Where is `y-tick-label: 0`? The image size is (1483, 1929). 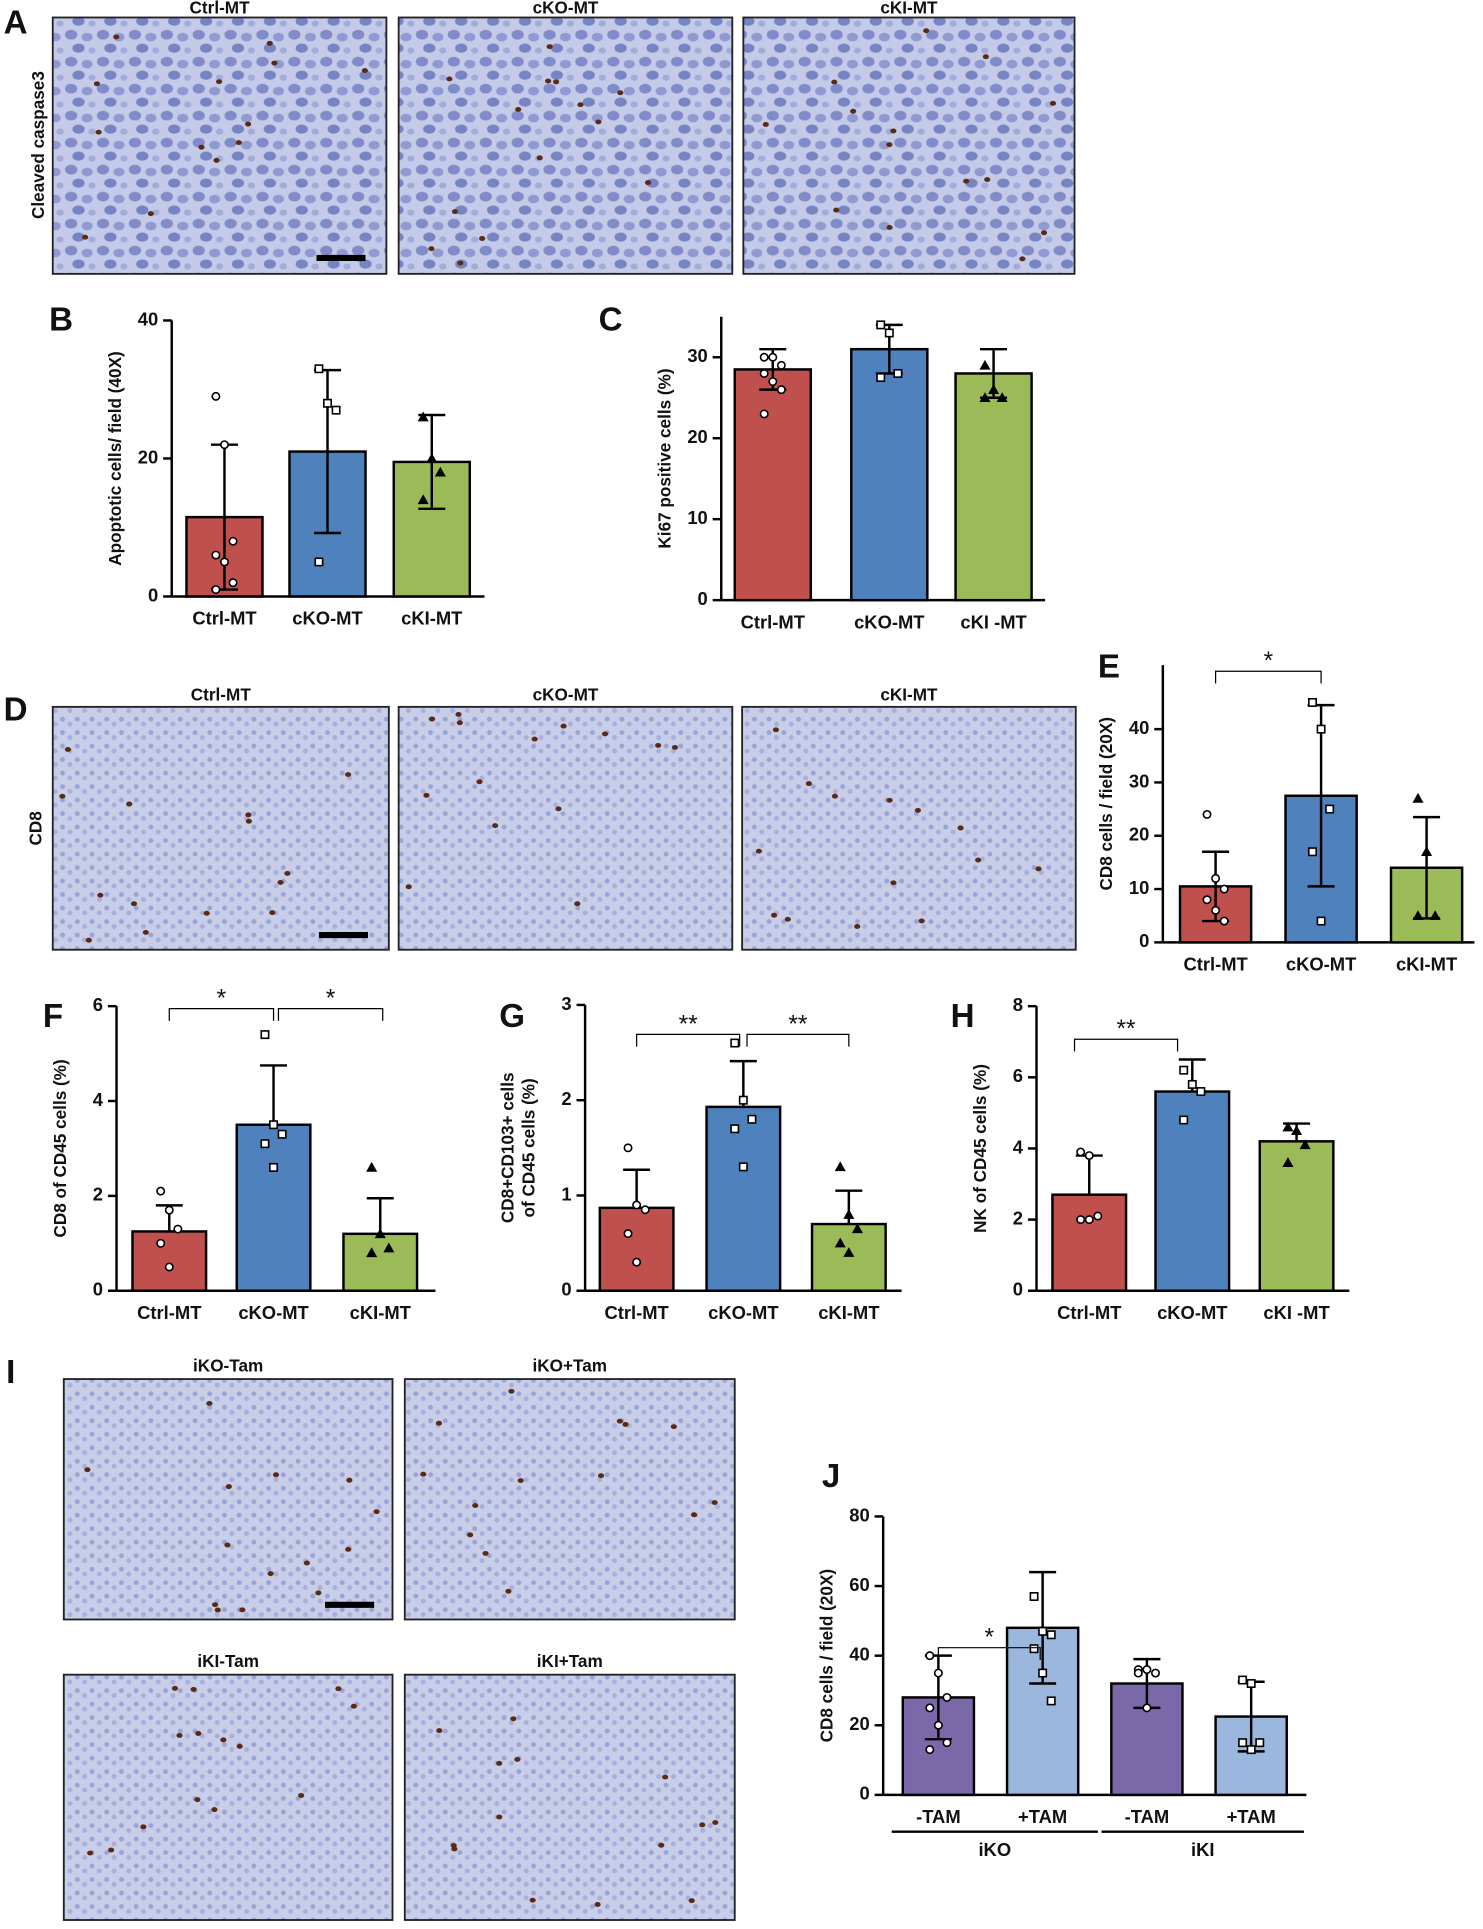
y-tick-label: 0 is located at coordinates (703, 598).